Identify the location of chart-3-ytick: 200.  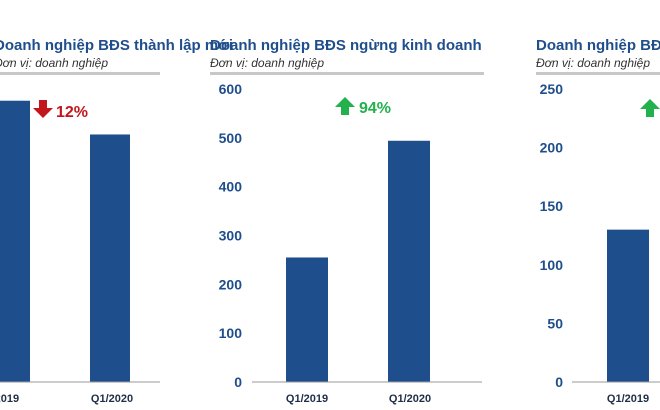
(552, 148).